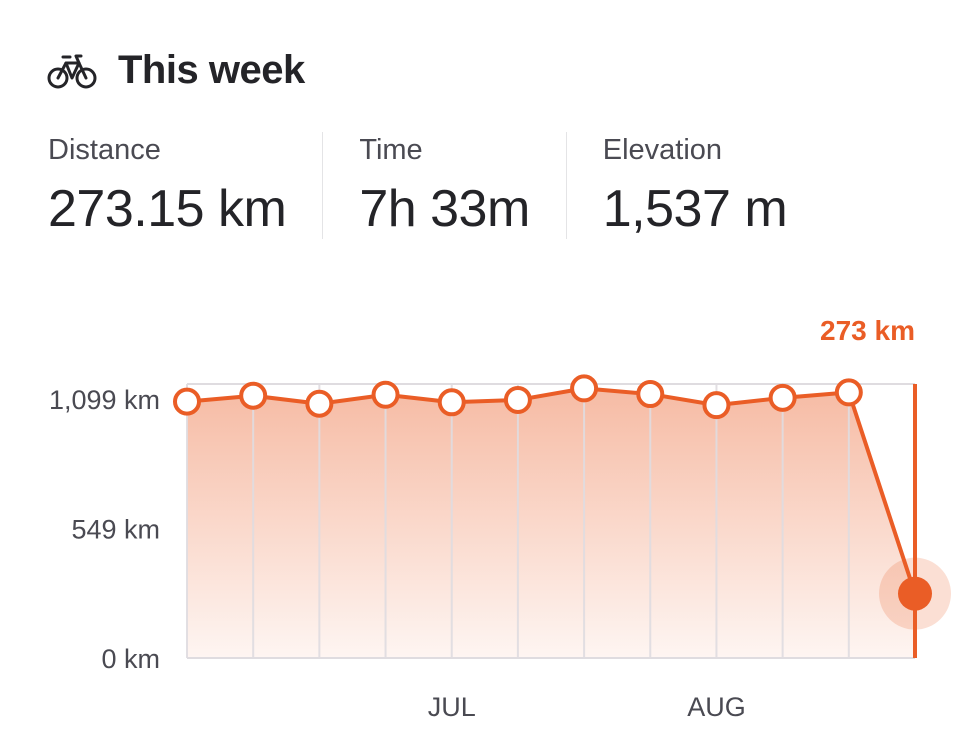  Describe the element at coordinates (695, 209) in the screenshot. I see `stat-value: 1,537 m` at that location.